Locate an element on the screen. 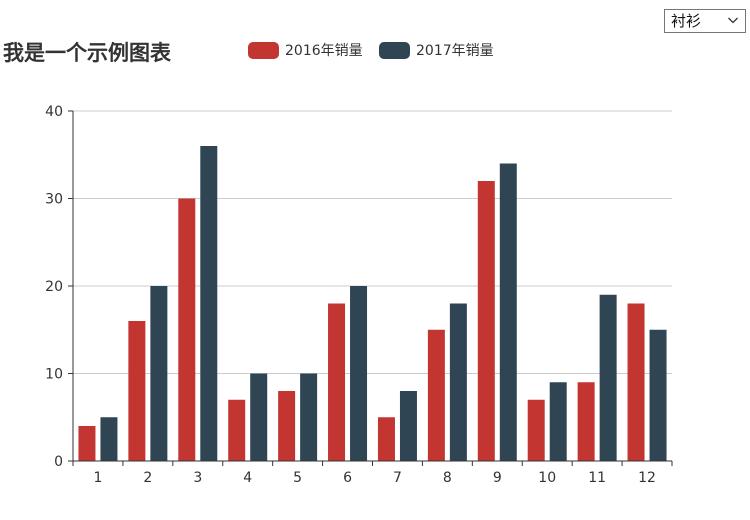  x-tick-label: 2 is located at coordinates (147, 478).